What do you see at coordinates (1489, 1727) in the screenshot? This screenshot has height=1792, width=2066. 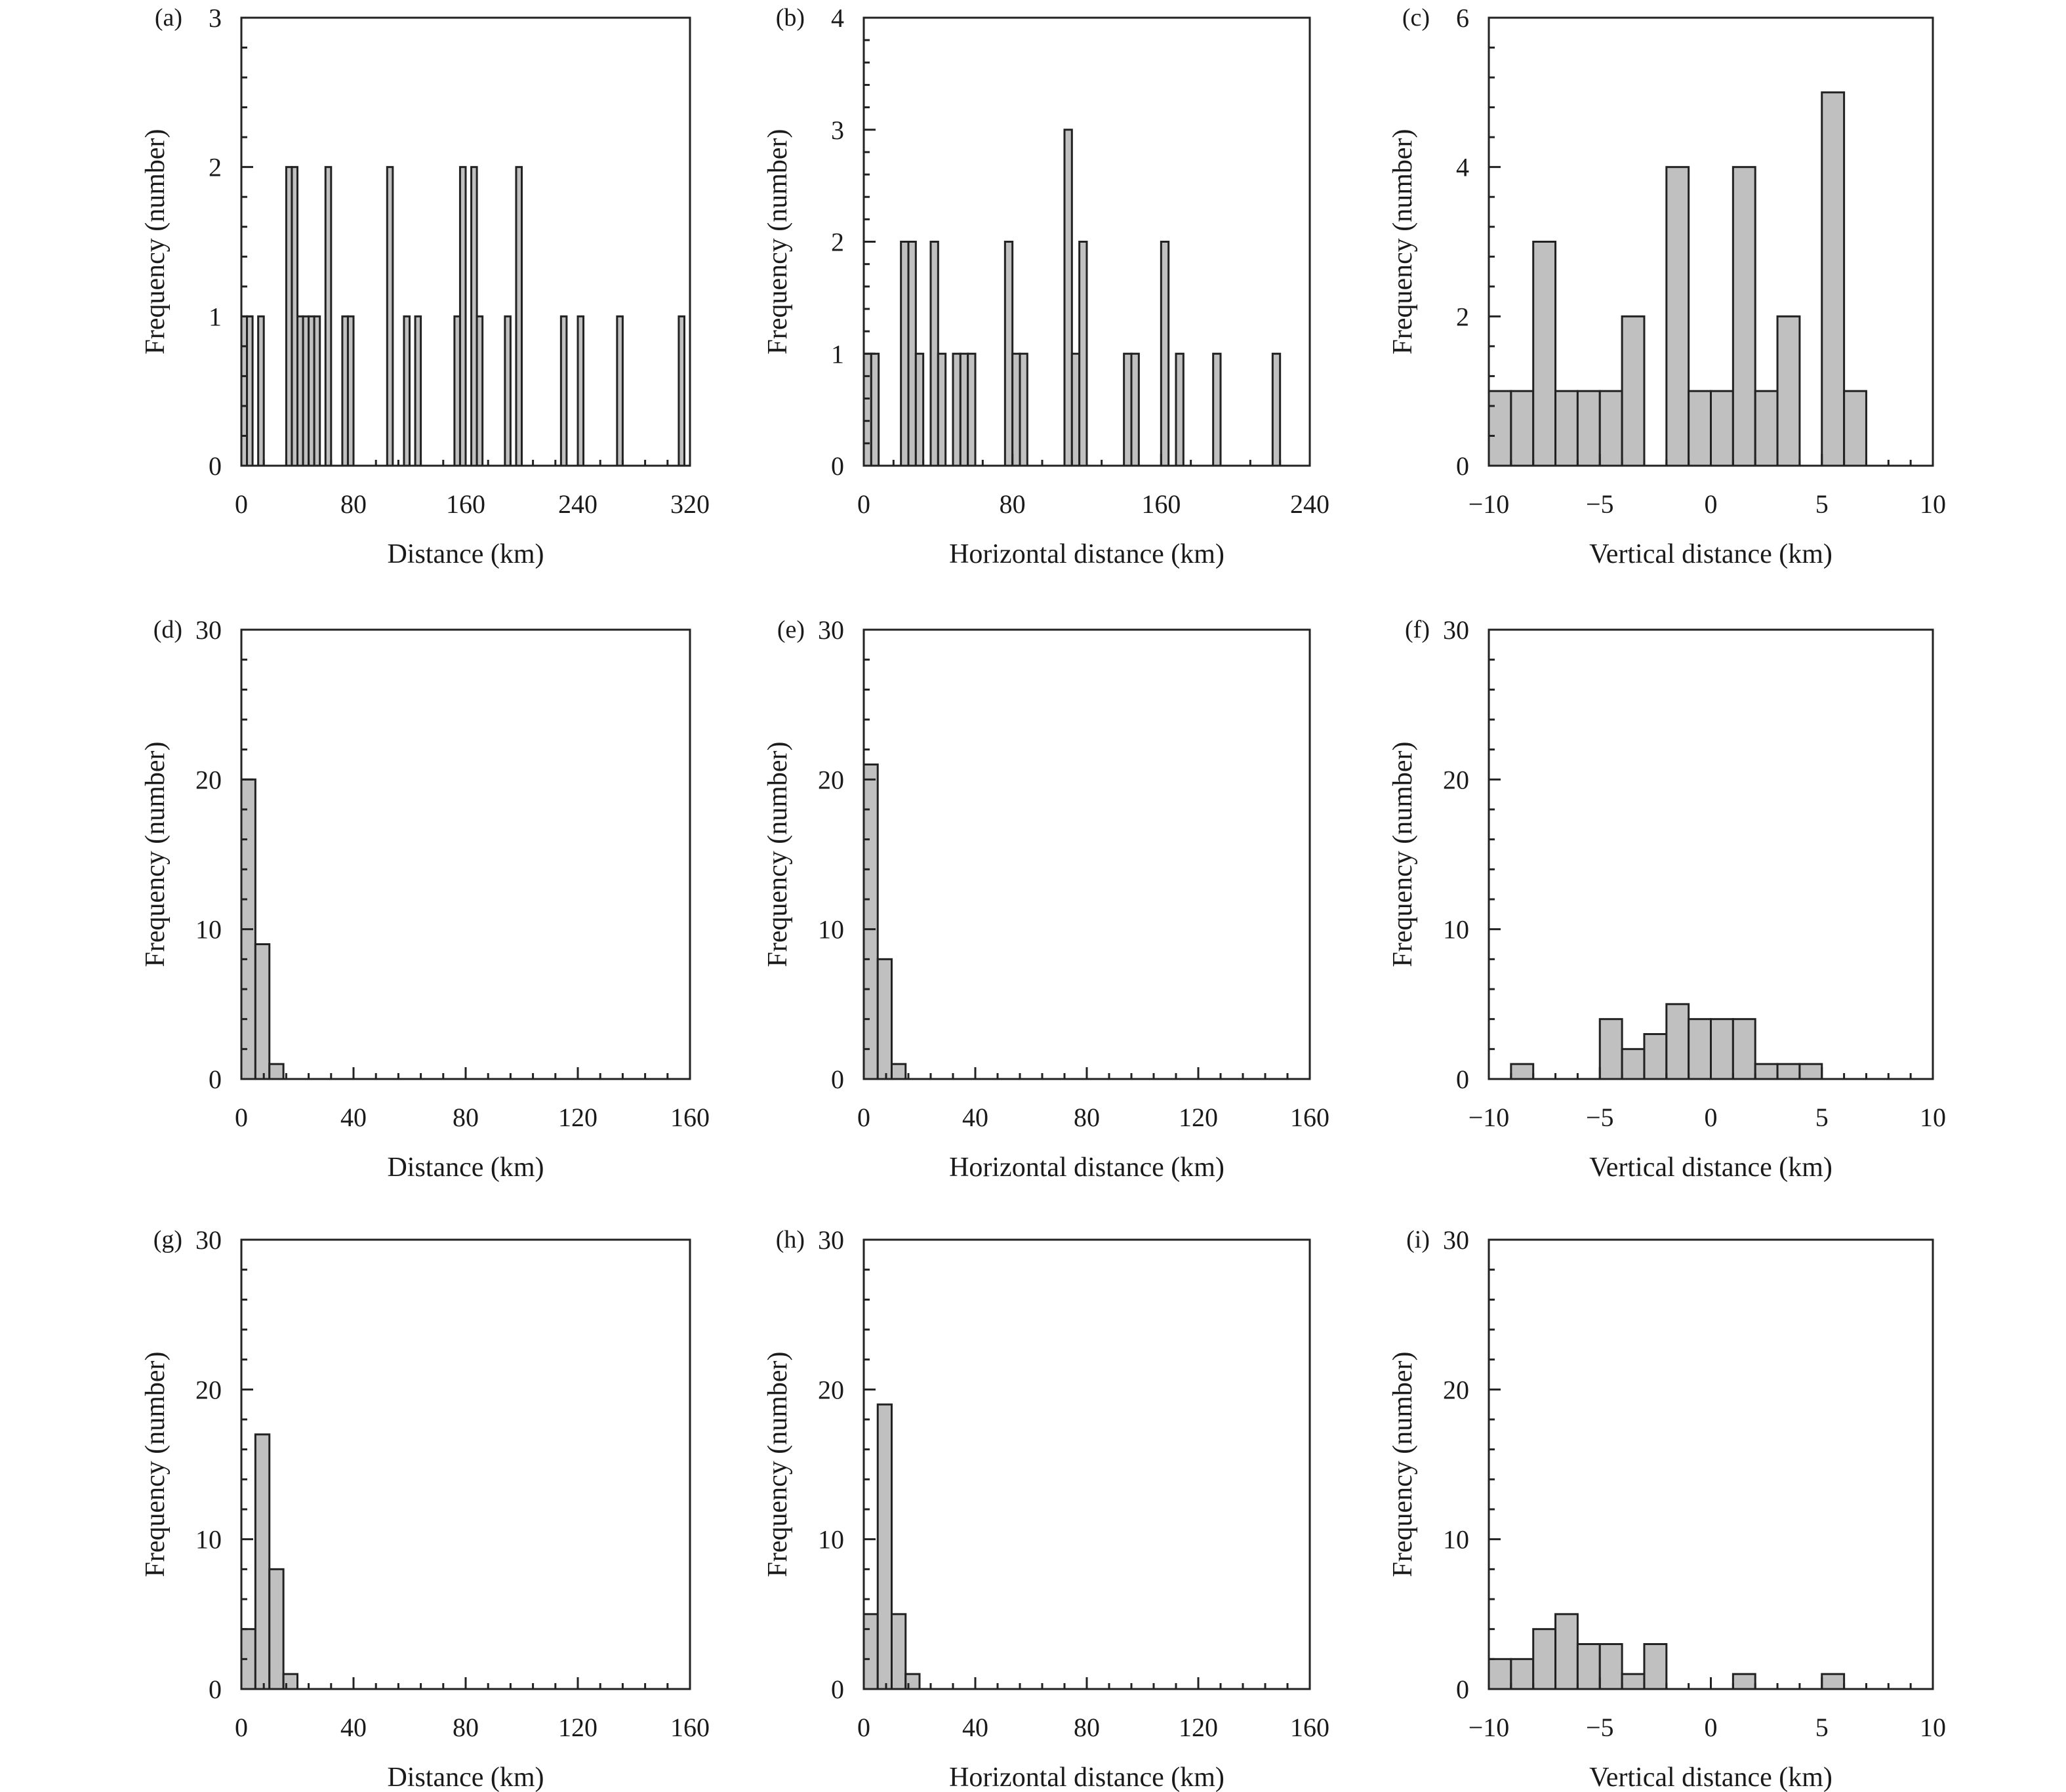 I see `x-tick-label: −10` at bounding box center [1489, 1727].